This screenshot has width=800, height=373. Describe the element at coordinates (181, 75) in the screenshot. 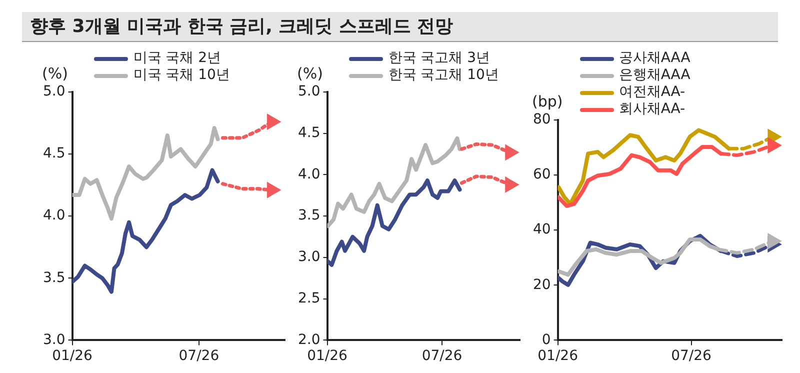

I see `legend-label: 미국 국채 10년` at that location.